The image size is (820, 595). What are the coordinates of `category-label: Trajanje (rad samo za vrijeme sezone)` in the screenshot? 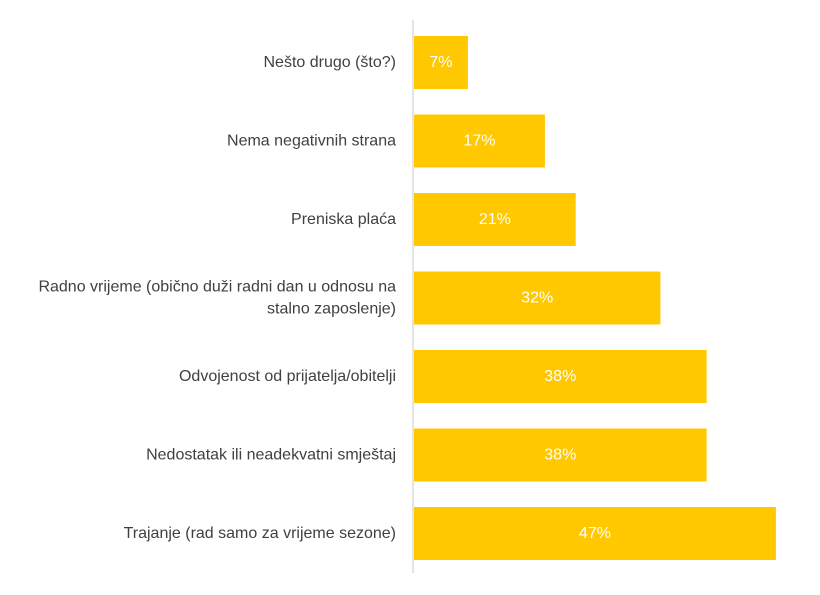 It's located at (260, 533).